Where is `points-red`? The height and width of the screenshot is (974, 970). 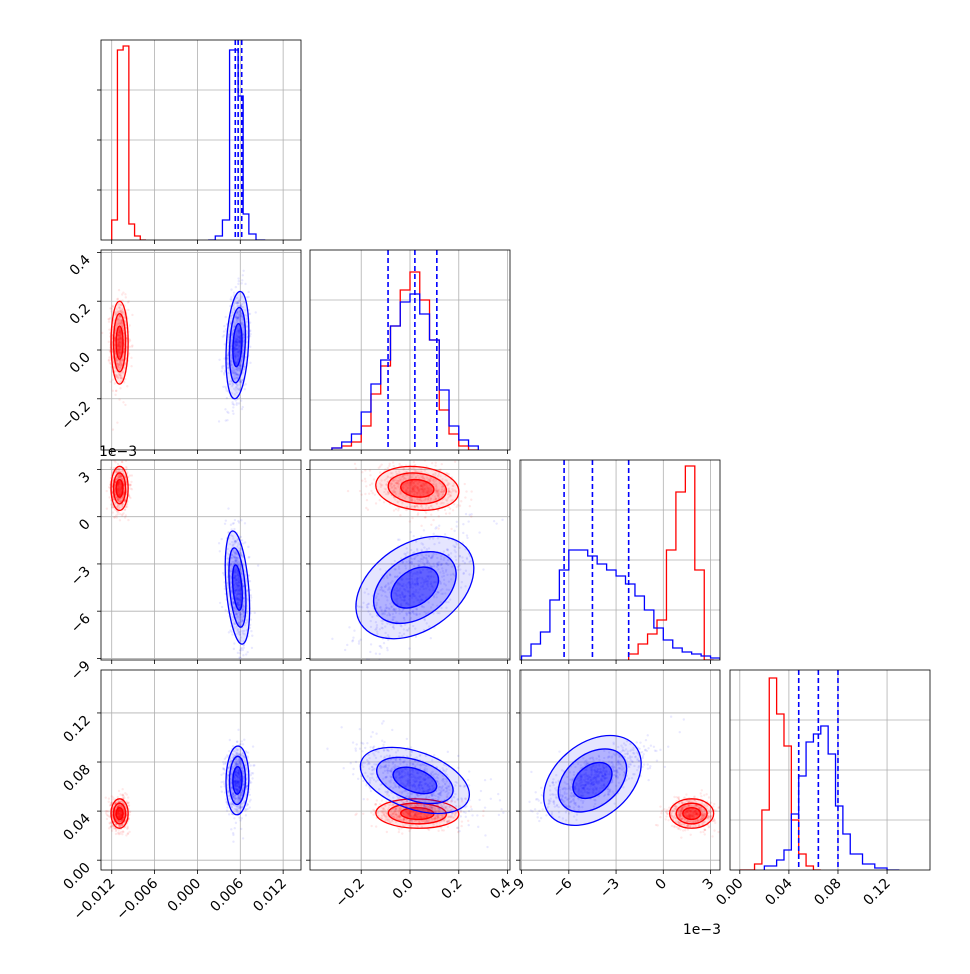
points-red is located at coordinates (117, 360).